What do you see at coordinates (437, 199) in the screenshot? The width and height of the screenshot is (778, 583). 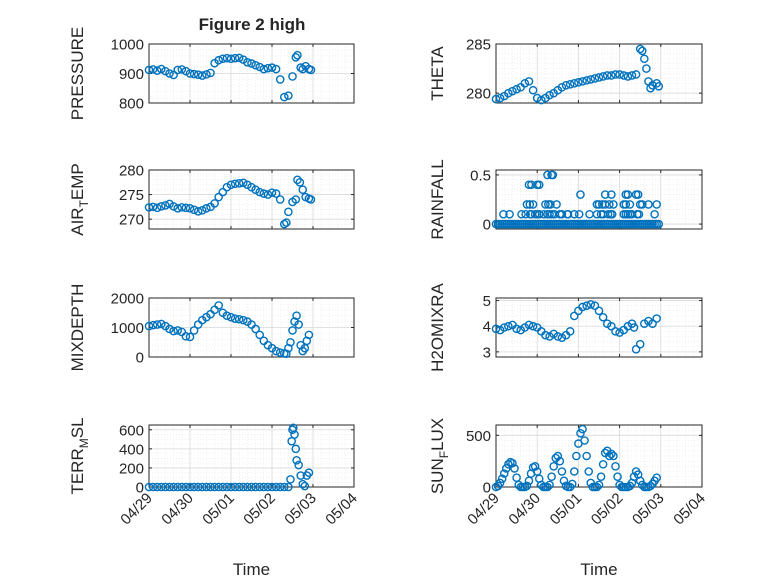 I see `y-axis-label-main: RAINFALL` at bounding box center [437, 199].